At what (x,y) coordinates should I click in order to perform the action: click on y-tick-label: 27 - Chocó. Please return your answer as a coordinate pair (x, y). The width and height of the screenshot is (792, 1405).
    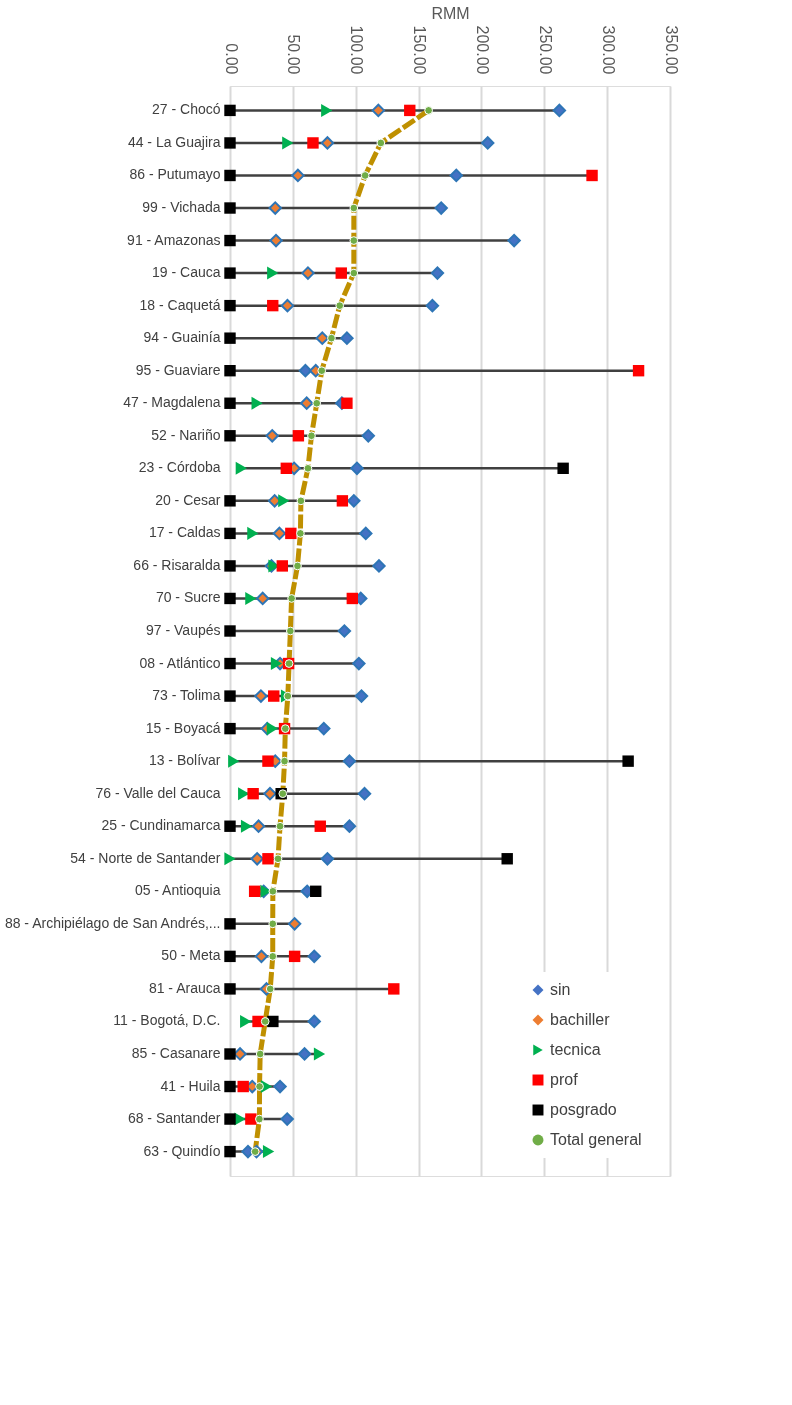
    Looking at the image, I should click on (186, 109).